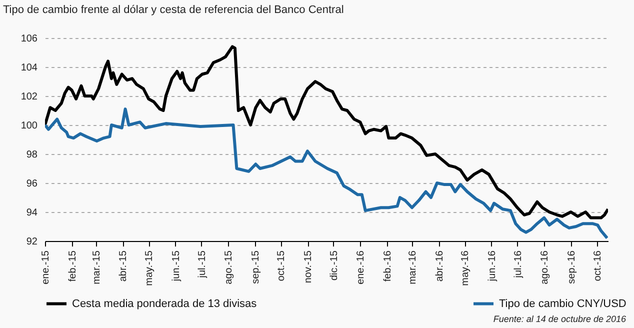 This screenshot has width=634, height=328. I want to click on x-tick-label: jul.-16, so click(518, 264).